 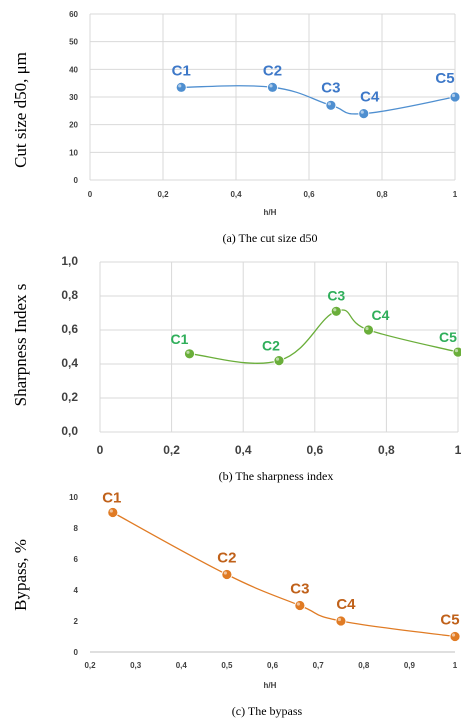 I want to click on chart-b-xtick-label: 0,8, so click(x=386, y=450).